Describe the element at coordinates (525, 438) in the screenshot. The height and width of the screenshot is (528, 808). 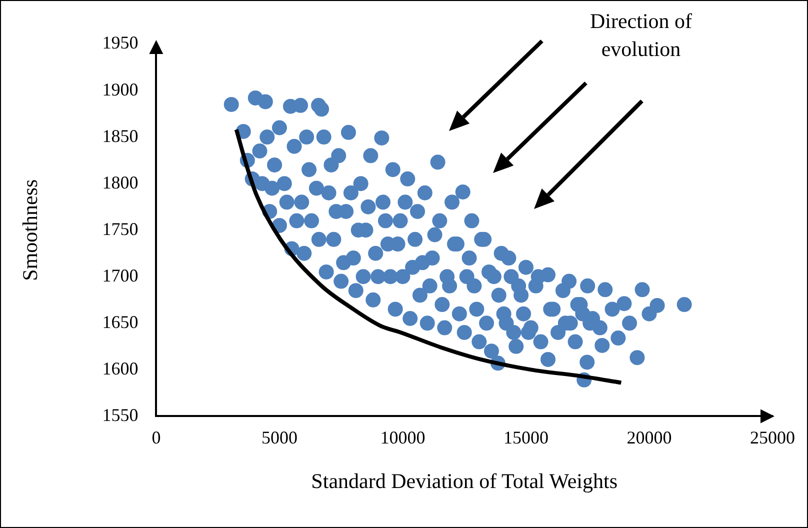
I see `x-tick-label: 15000` at that location.